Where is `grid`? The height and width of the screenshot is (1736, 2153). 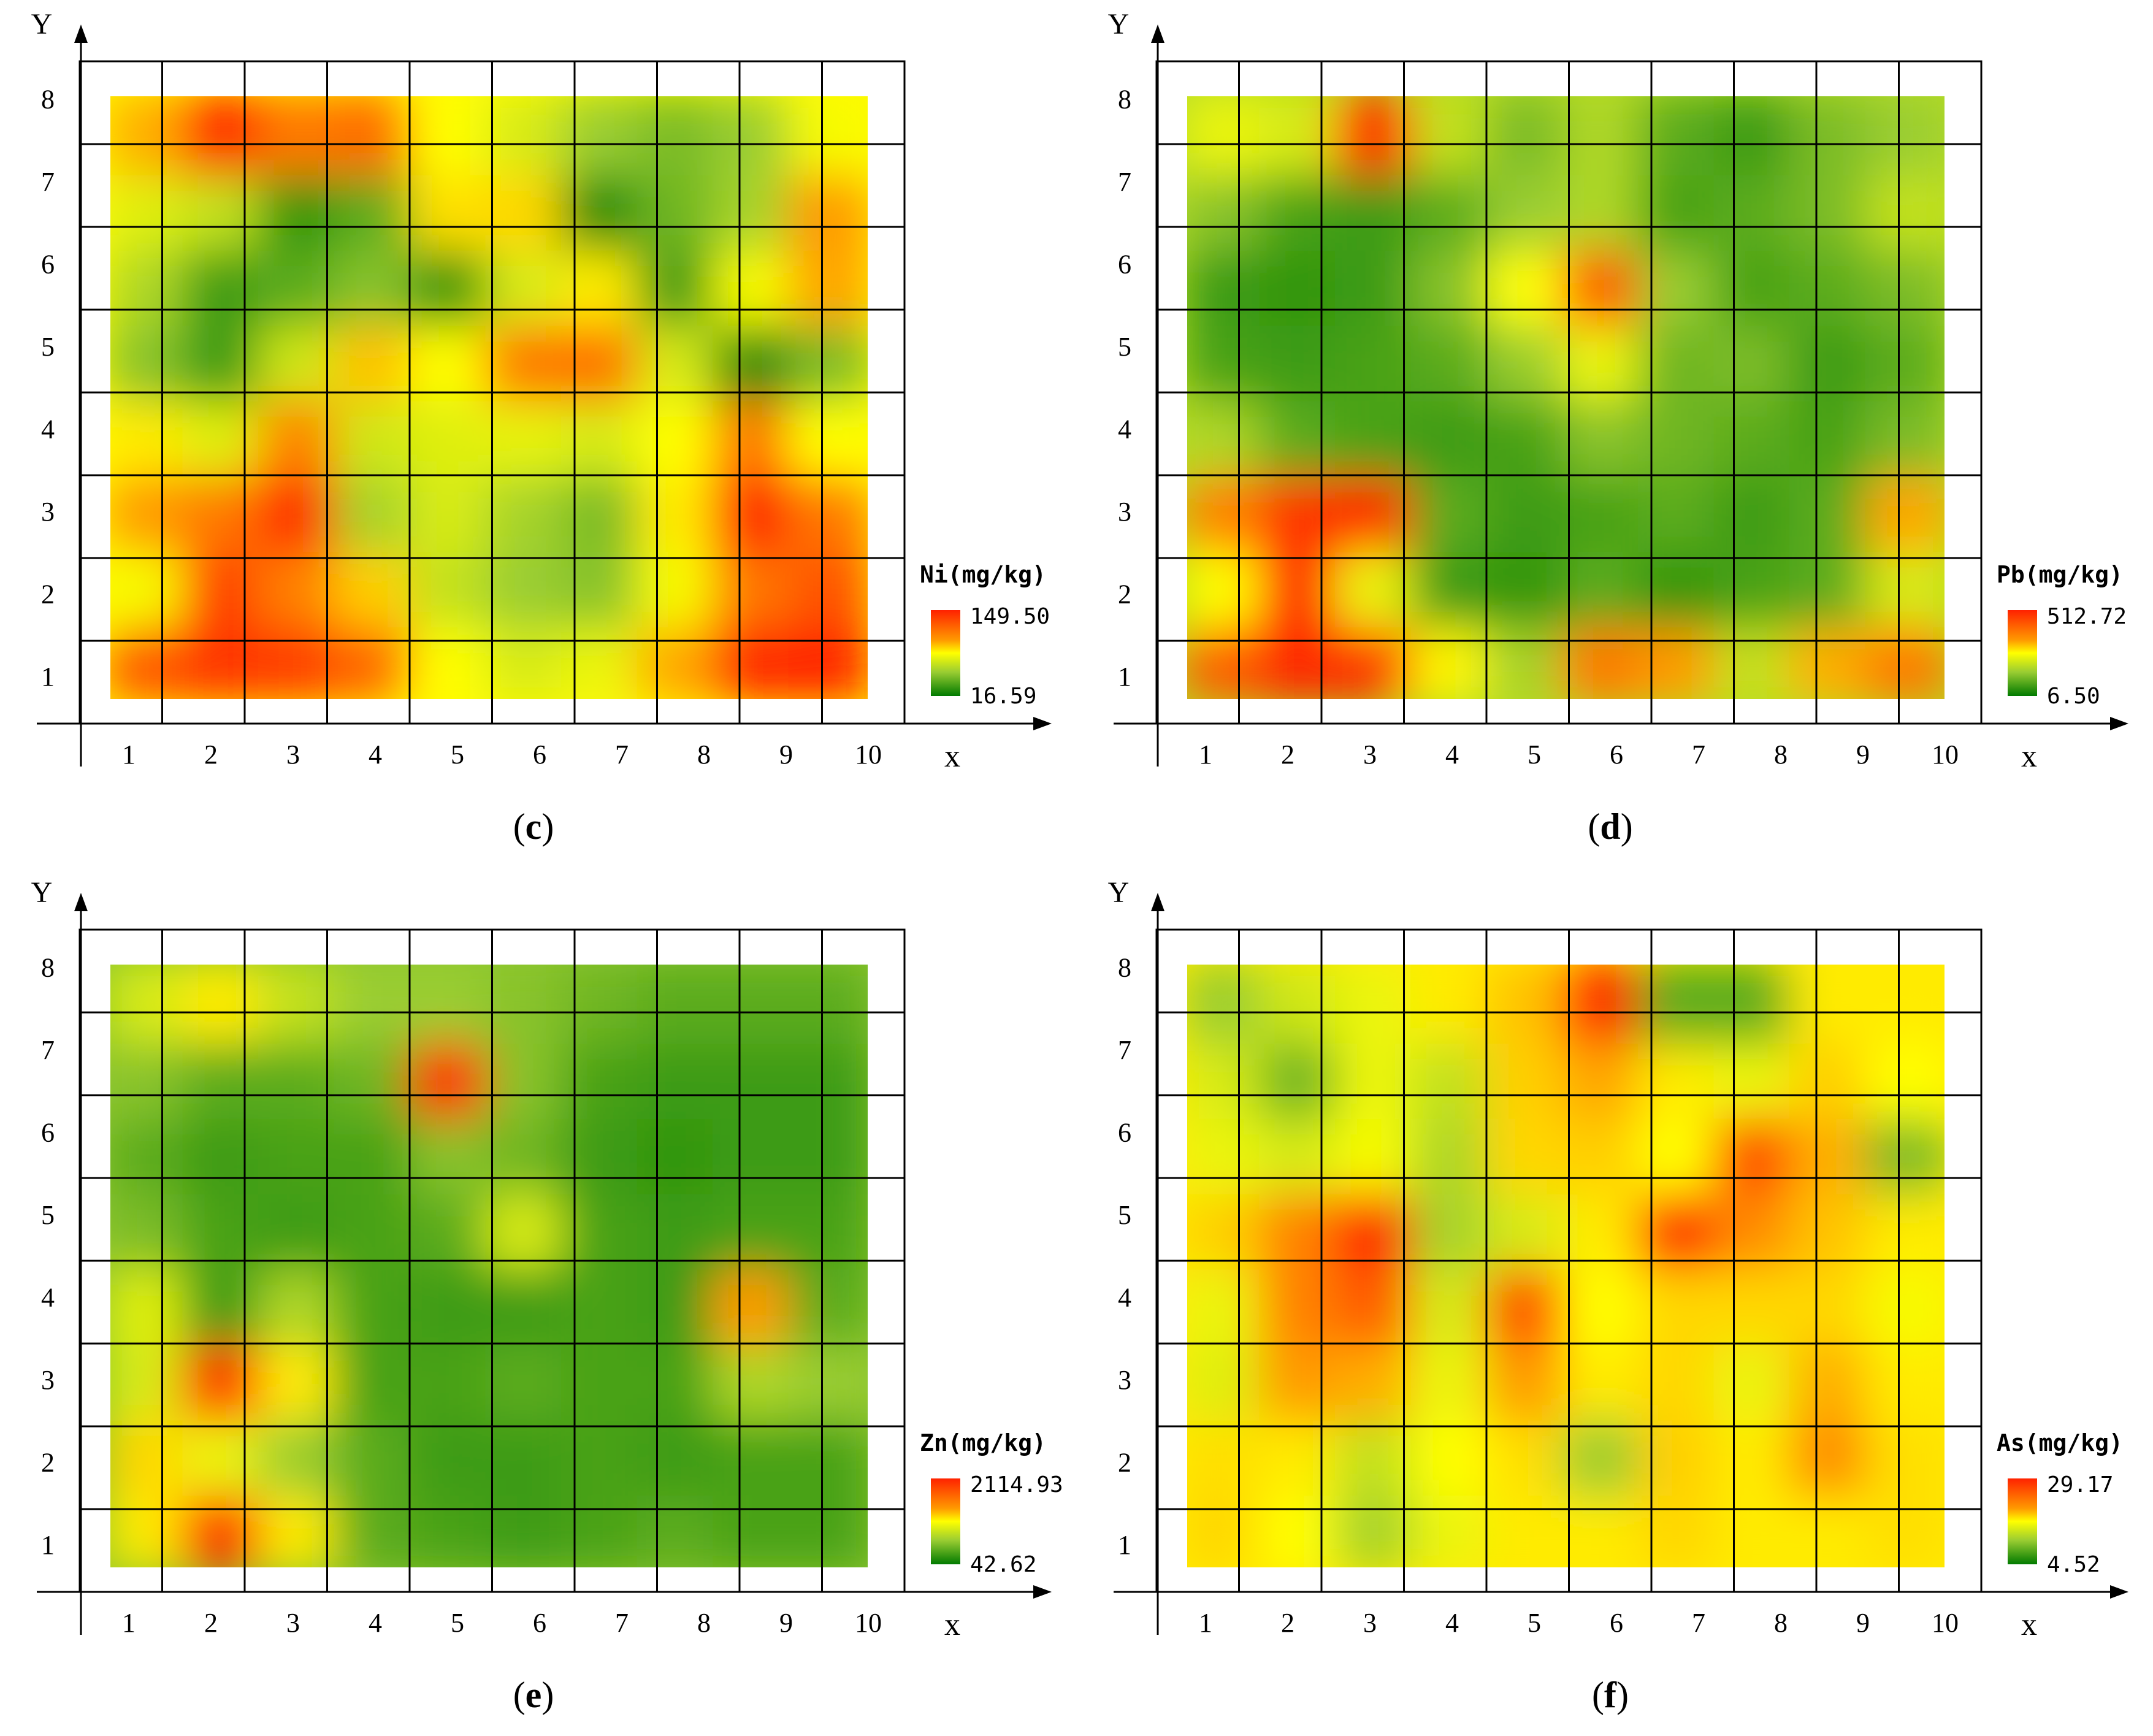 grid is located at coordinates (492, 392).